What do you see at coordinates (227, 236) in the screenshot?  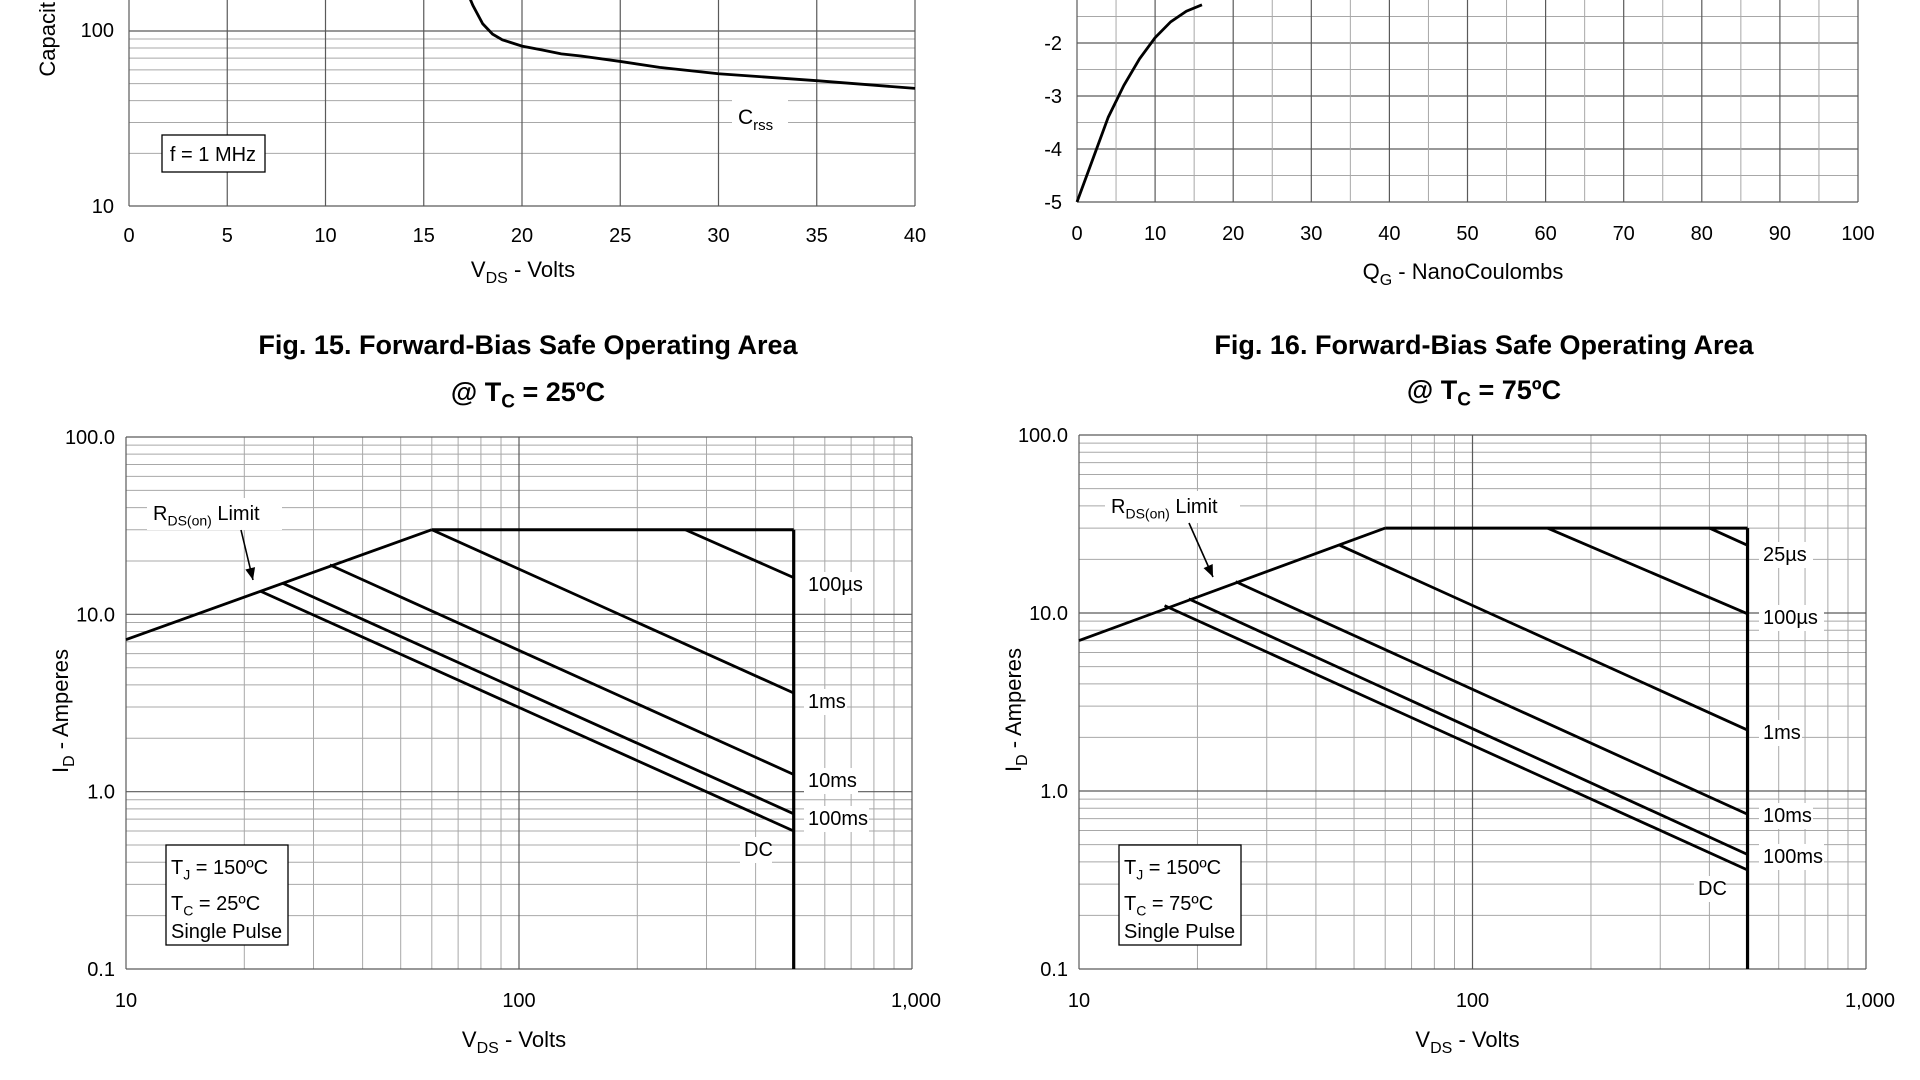 I see `x-tick-label: 5` at bounding box center [227, 236].